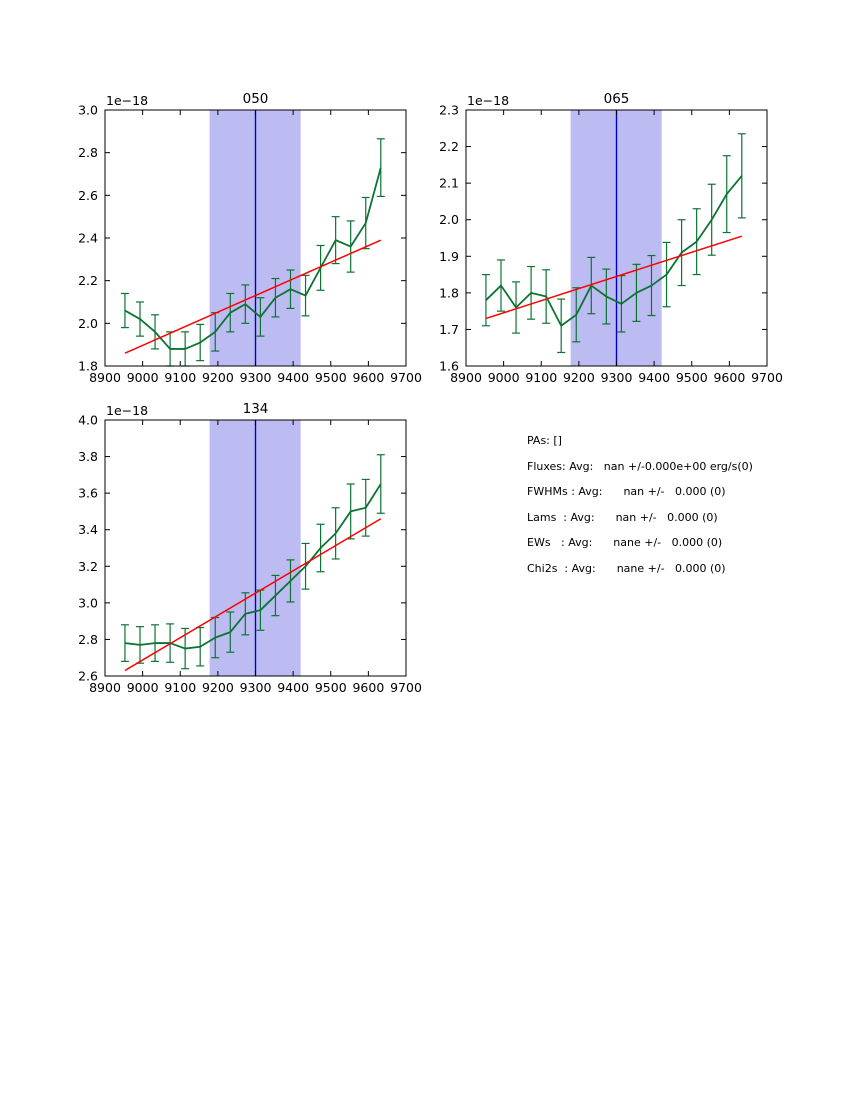  I want to click on y-tick-label: 4.0, so click(88, 420).